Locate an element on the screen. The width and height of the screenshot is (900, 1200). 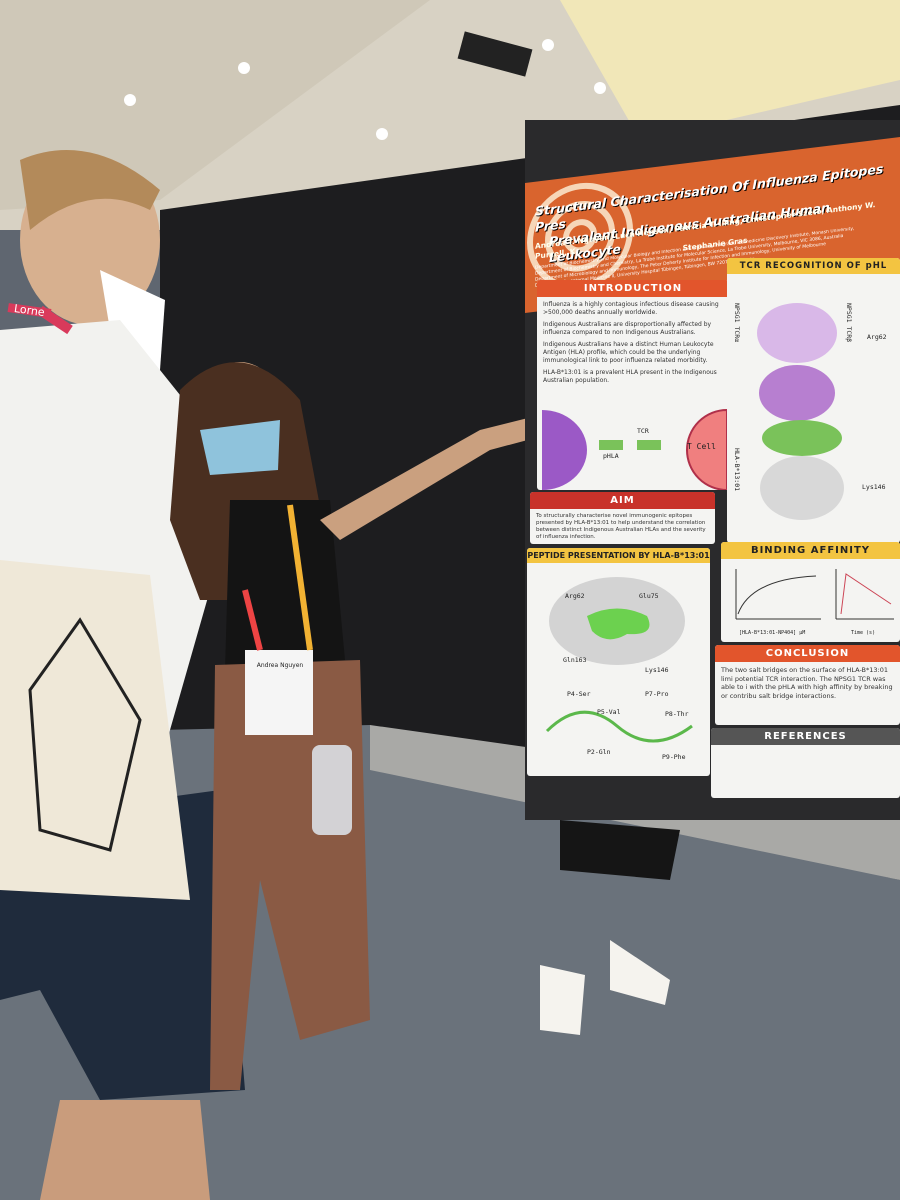
axis-label: [HLA-B*13:01-NP404] µM is located at coordinates (772, 633).